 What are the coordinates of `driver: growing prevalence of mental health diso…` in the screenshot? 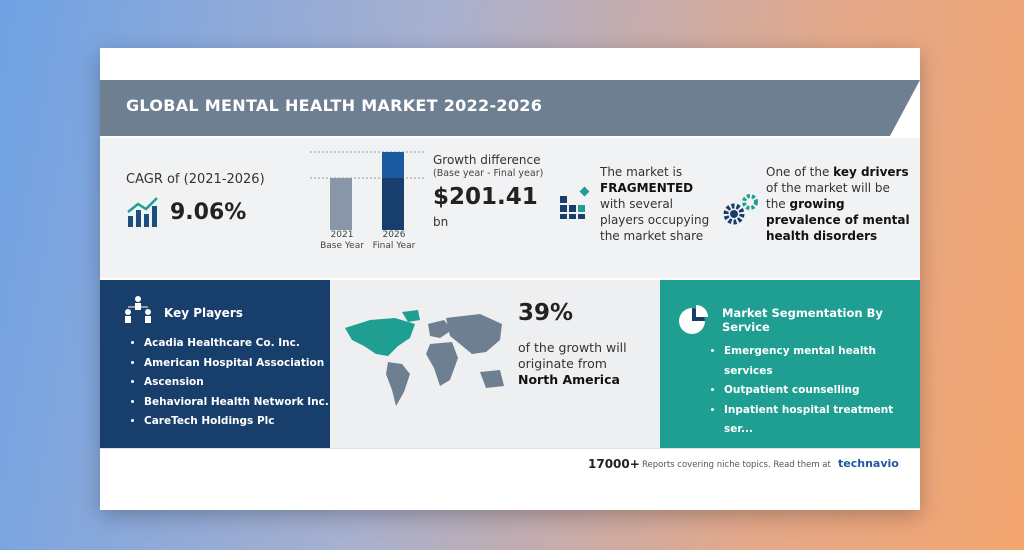 It's located at (838, 220).